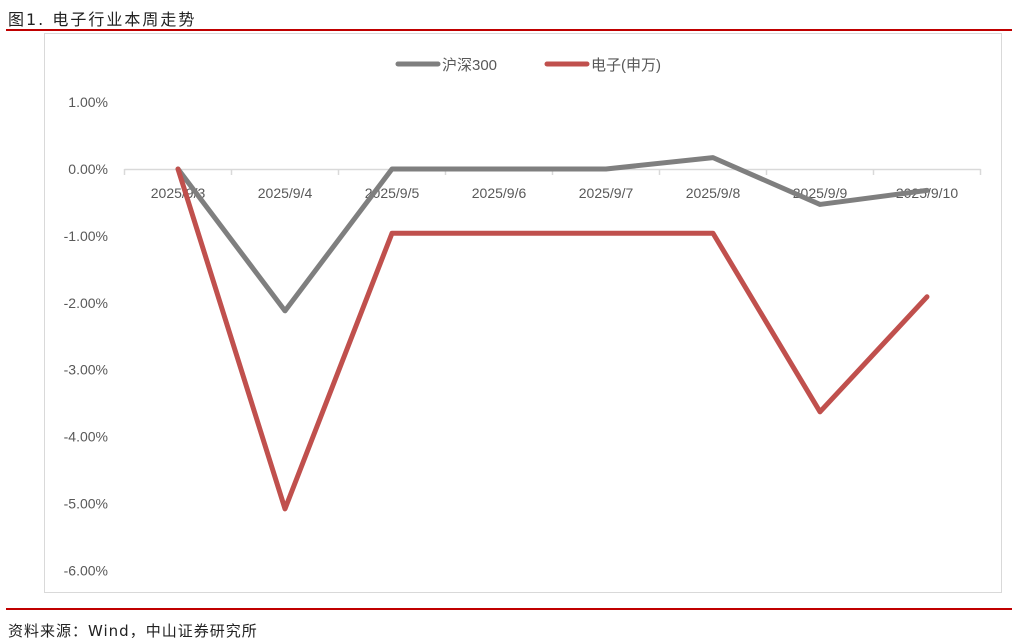 This screenshot has width=1018, height=643. I want to click on y-tick-label: -1.00%, so click(86, 236).